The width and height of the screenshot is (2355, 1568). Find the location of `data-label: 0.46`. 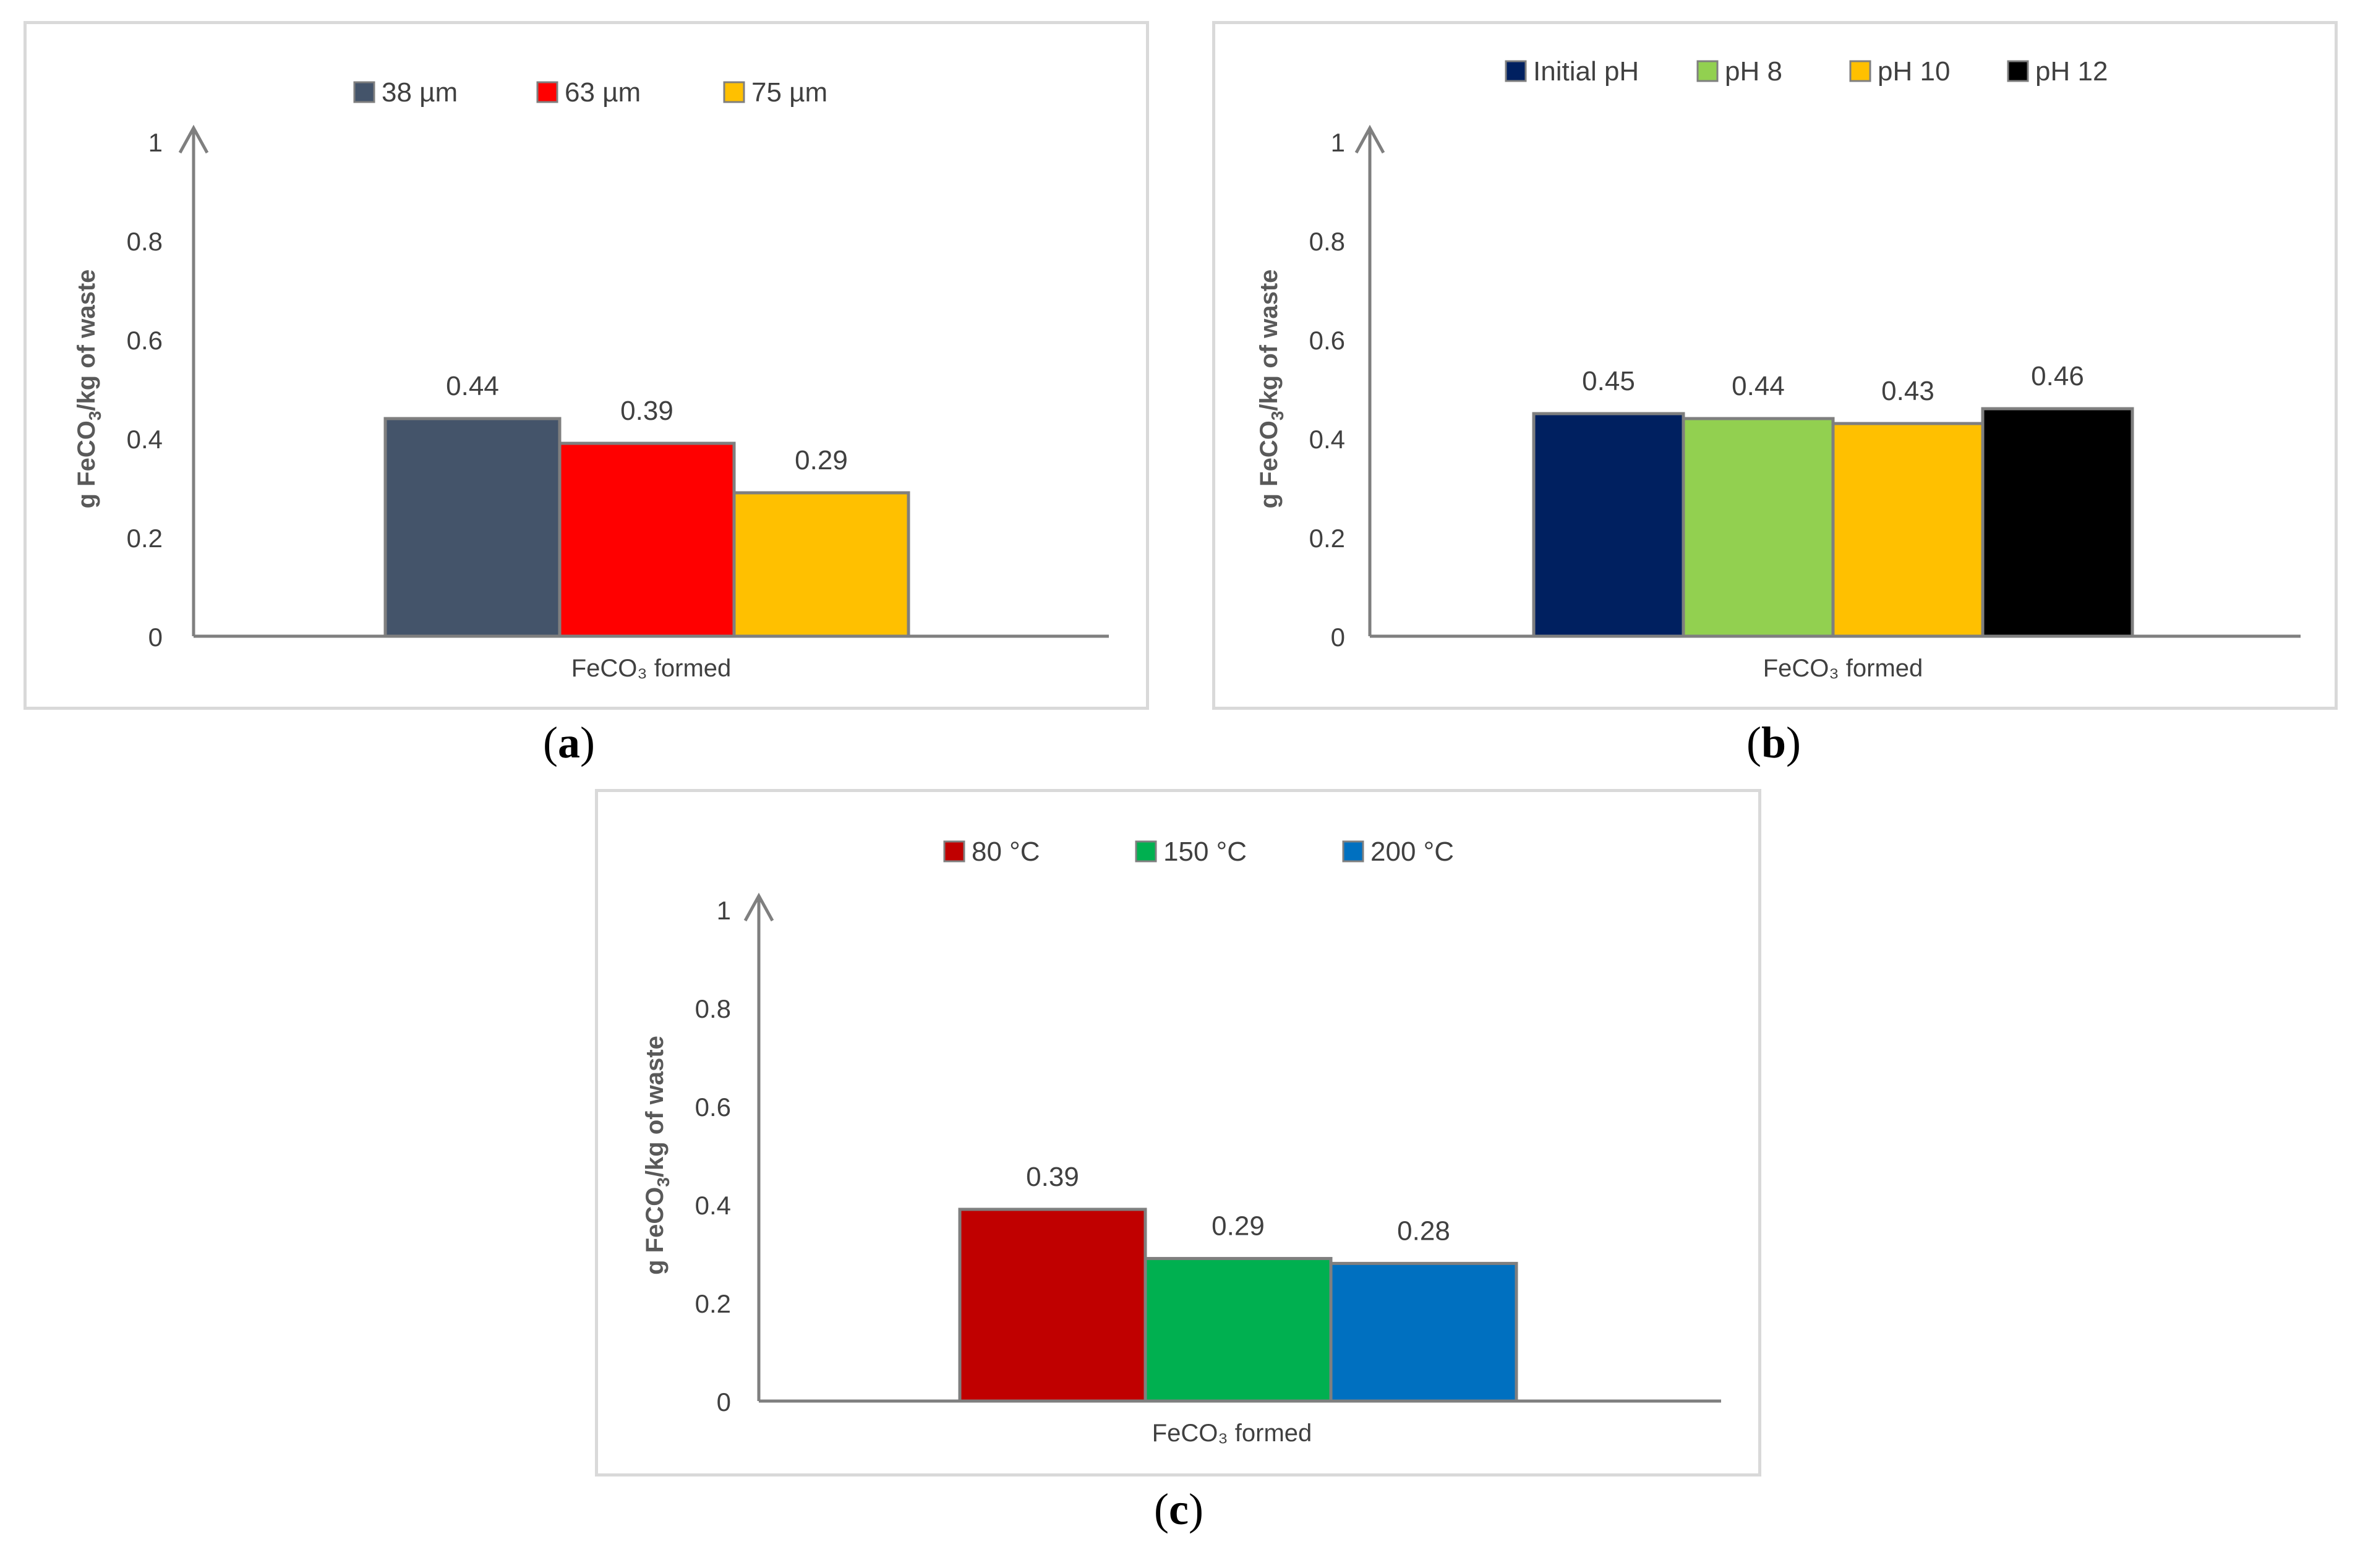

data-label: 0.46 is located at coordinates (2057, 376).